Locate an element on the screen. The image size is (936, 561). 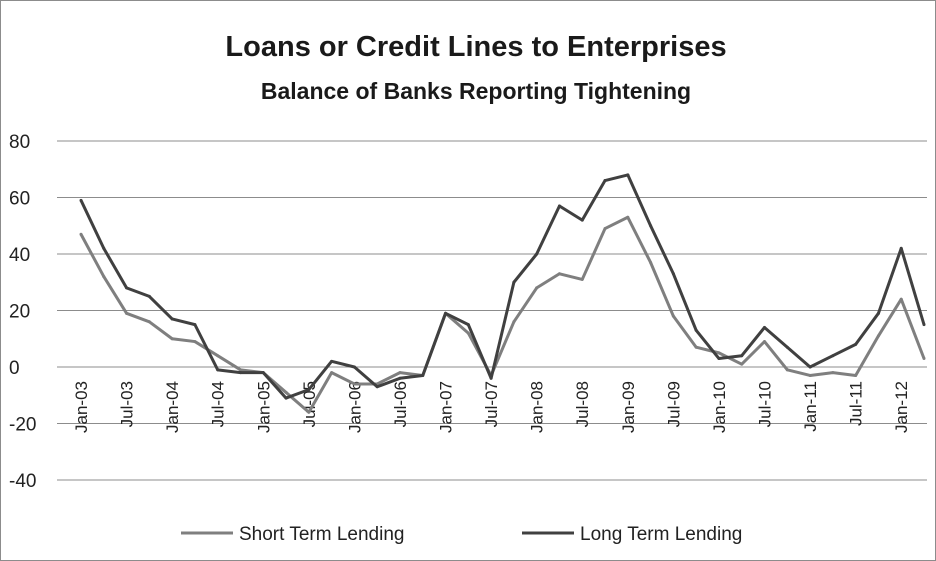
x-tick-label: Jul-10 is located at coordinates (765, 404).